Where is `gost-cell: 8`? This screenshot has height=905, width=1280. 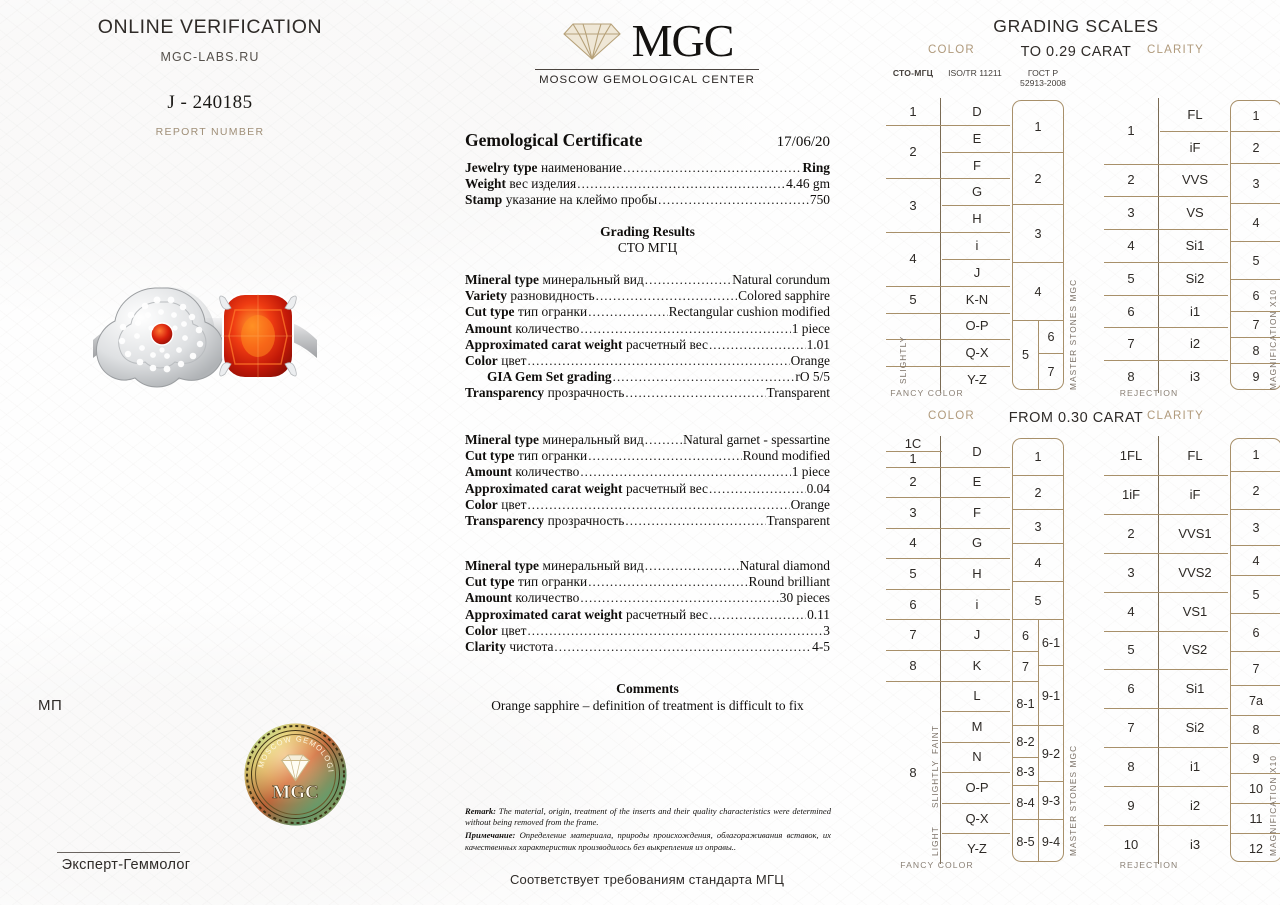
gost-cell: 8 is located at coordinates (1255, 729).